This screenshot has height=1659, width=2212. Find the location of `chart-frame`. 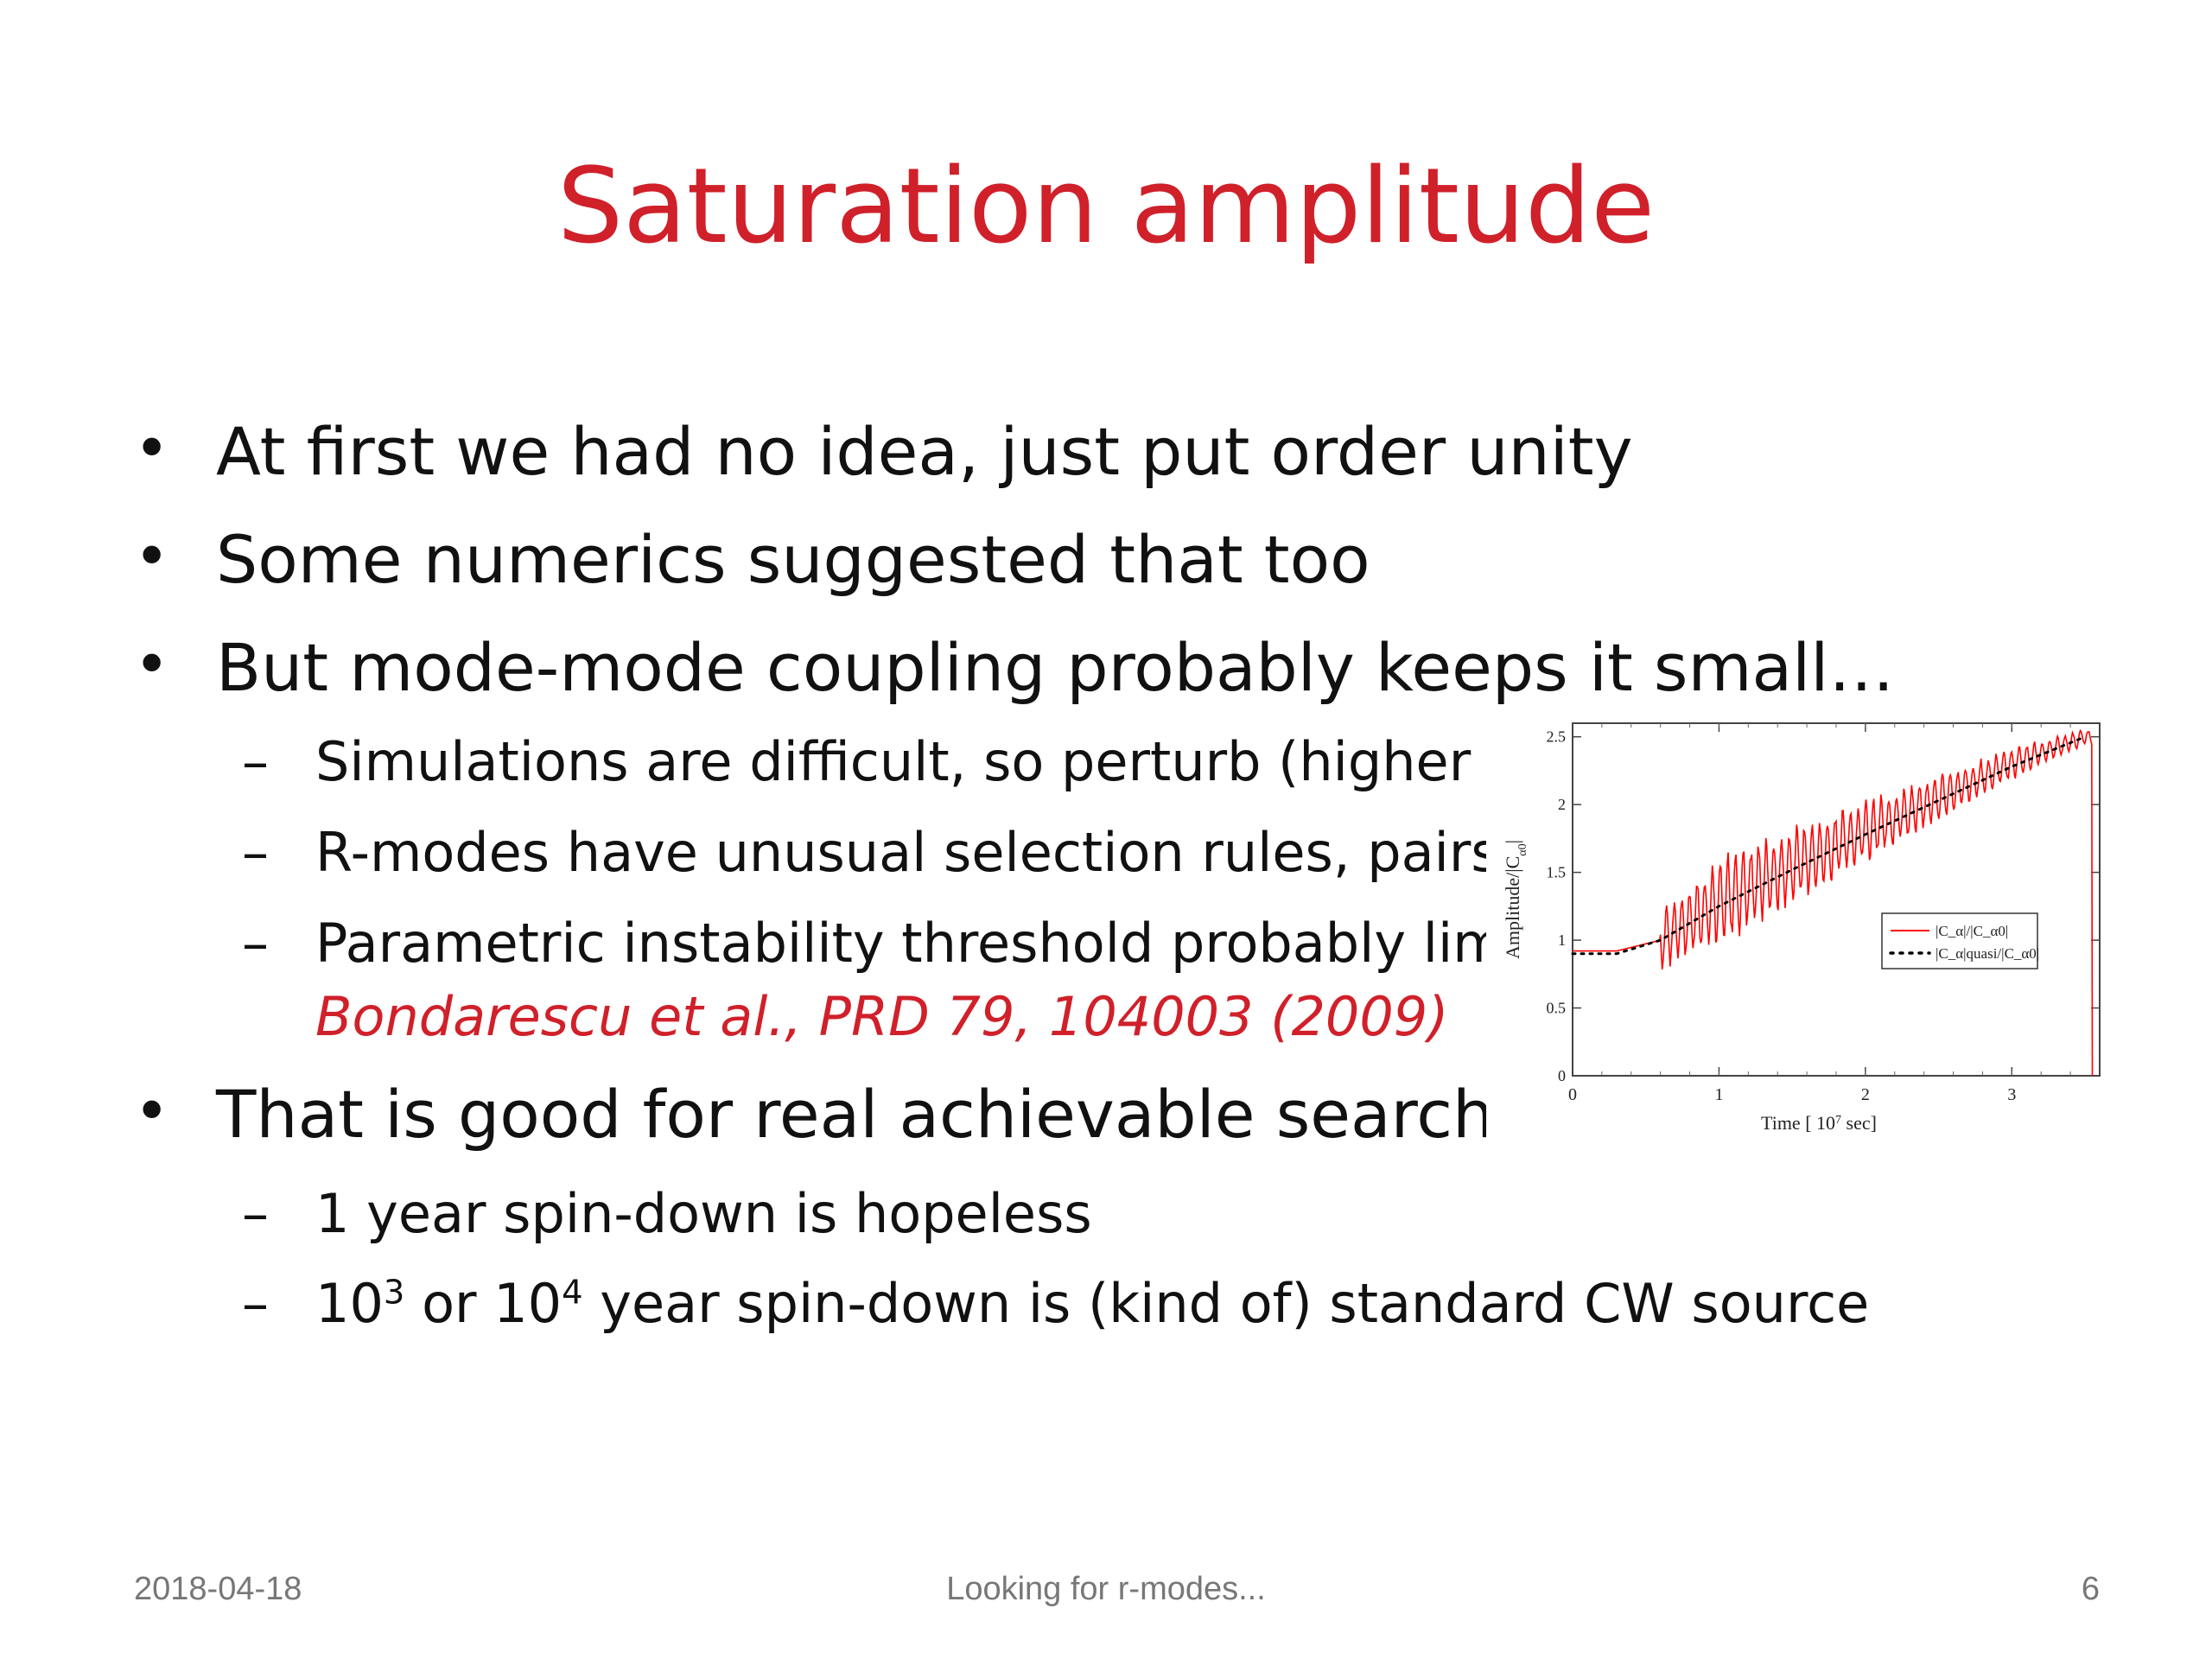

chart-frame is located at coordinates (1836, 899).